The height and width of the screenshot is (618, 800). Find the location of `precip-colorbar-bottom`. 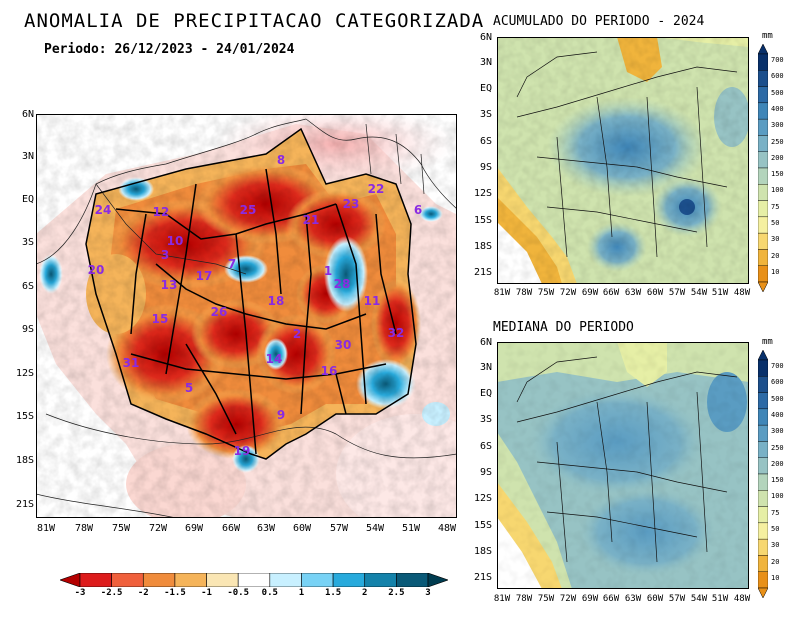

precip-colorbar-bottom is located at coordinates (763, 474).